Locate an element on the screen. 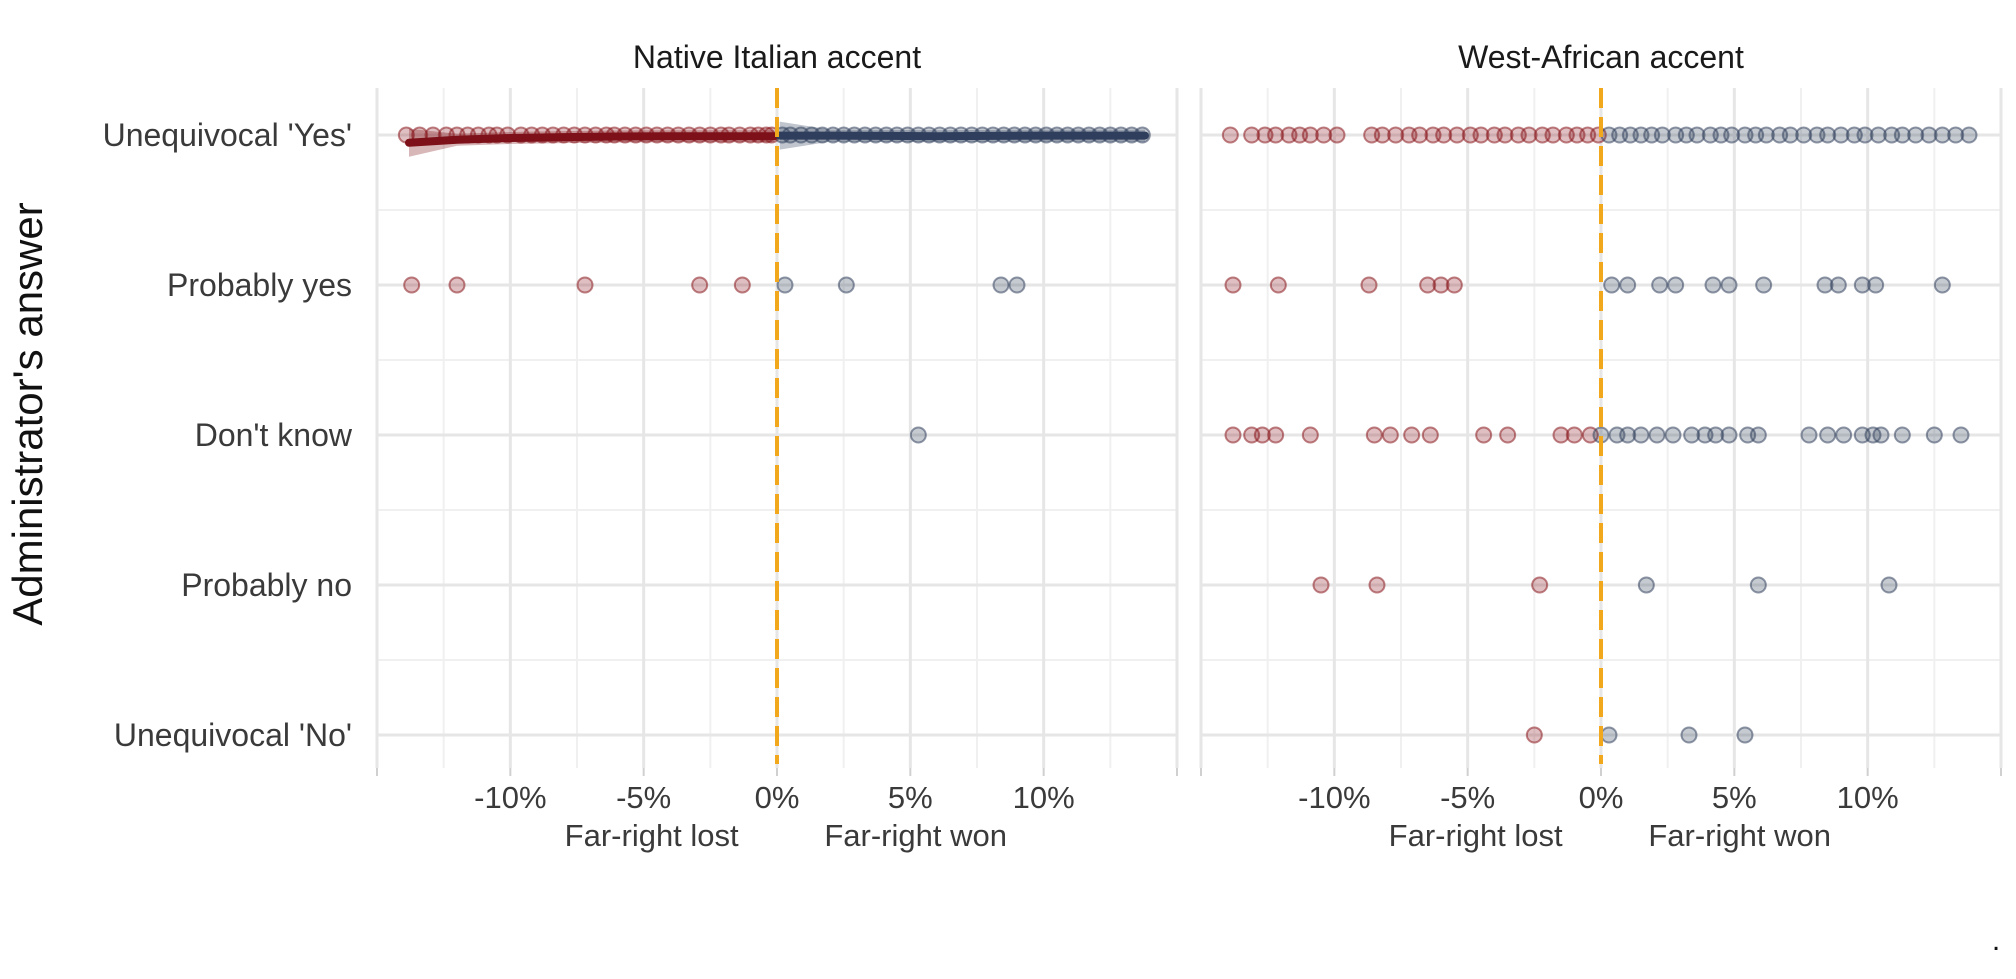 This screenshot has width=2016, height=979. x-tick-label: 10% is located at coordinates (1868, 797).